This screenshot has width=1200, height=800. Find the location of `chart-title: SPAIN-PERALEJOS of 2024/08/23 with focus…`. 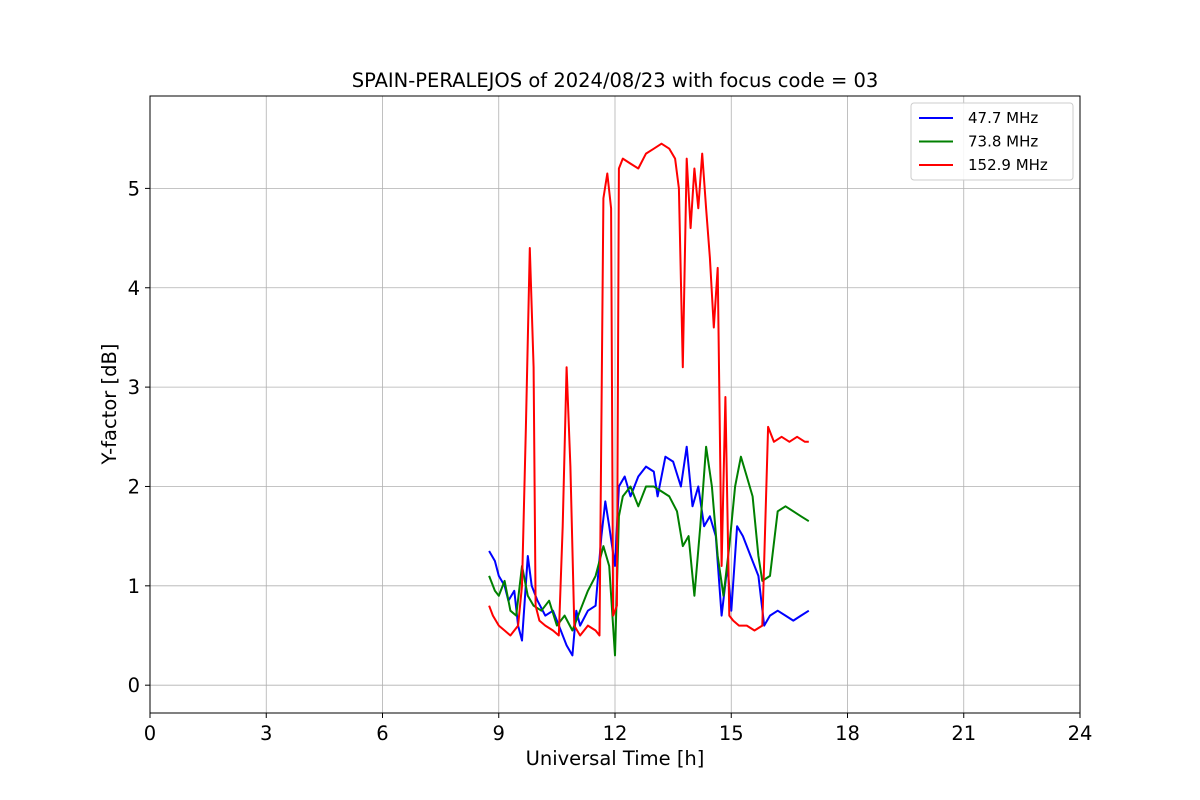

chart-title: SPAIN-PERALEJOS of 2024/08/23 with focus… is located at coordinates (615, 80).